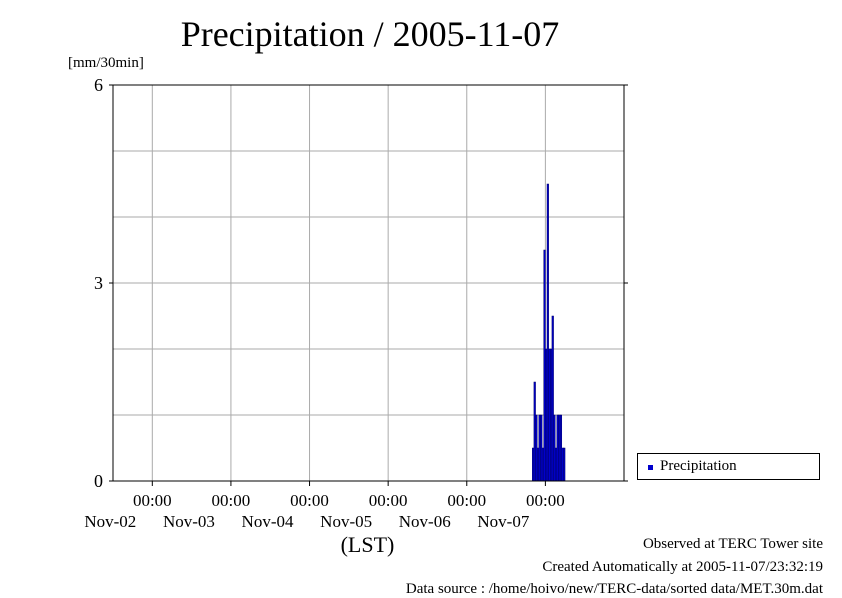 This screenshot has height=598, width=842. What do you see at coordinates (732, 544) in the screenshot?
I see `footer-observed-site: Observed at TERC Tower site` at bounding box center [732, 544].